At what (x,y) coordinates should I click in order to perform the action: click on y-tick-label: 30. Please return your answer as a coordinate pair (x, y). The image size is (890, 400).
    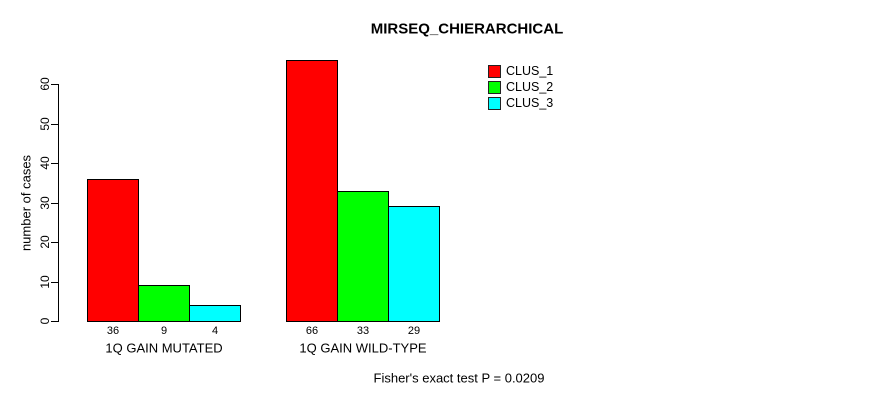
    Looking at the image, I should click on (45, 203).